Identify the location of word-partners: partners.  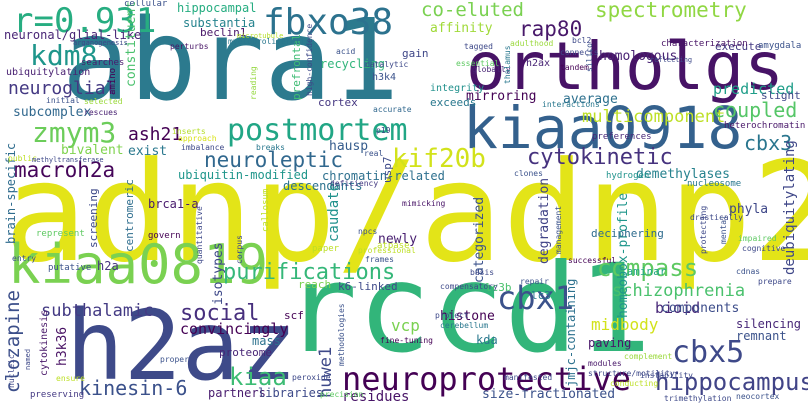
(237, 393).